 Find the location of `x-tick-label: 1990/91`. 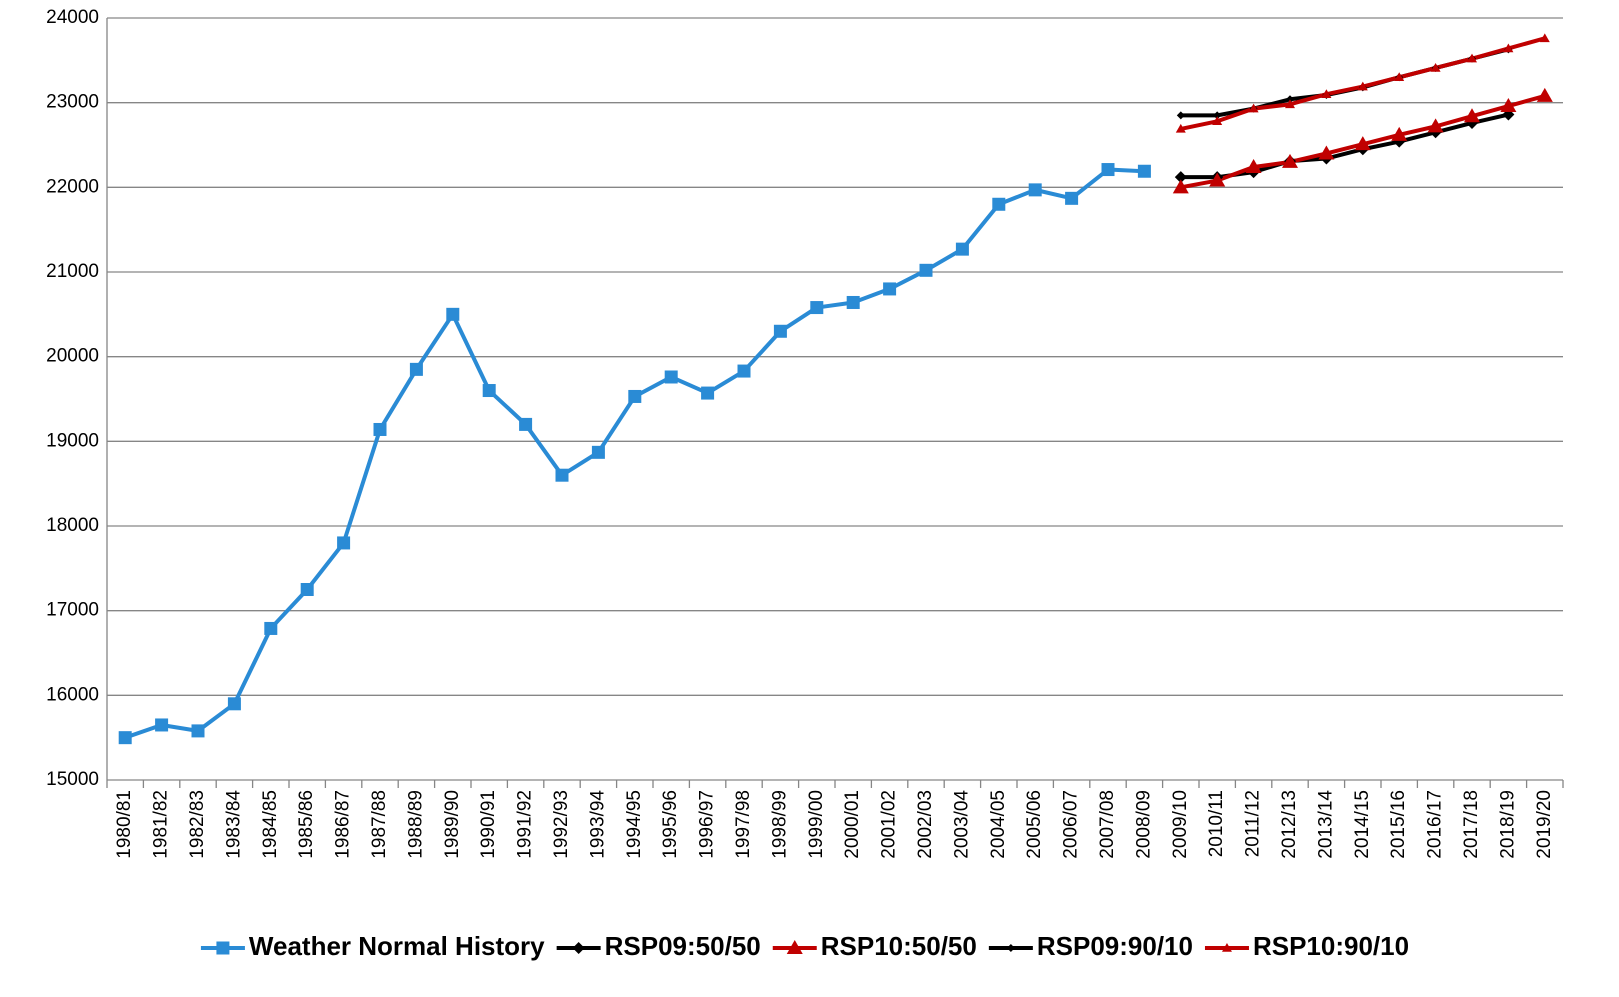

x-tick-label: 1990/91 is located at coordinates (488, 824).